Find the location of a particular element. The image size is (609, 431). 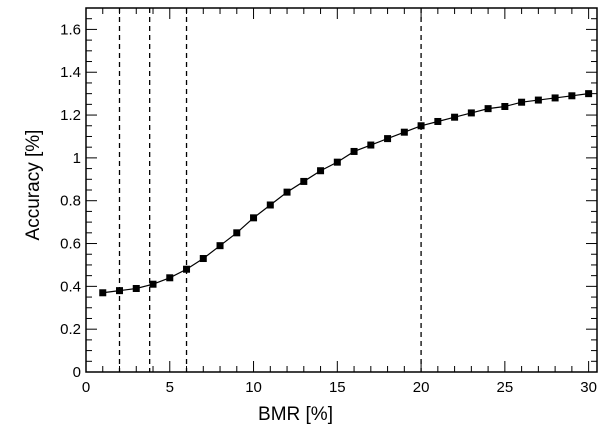

y-tick-label: 1.2 is located at coordinates (70, 115).